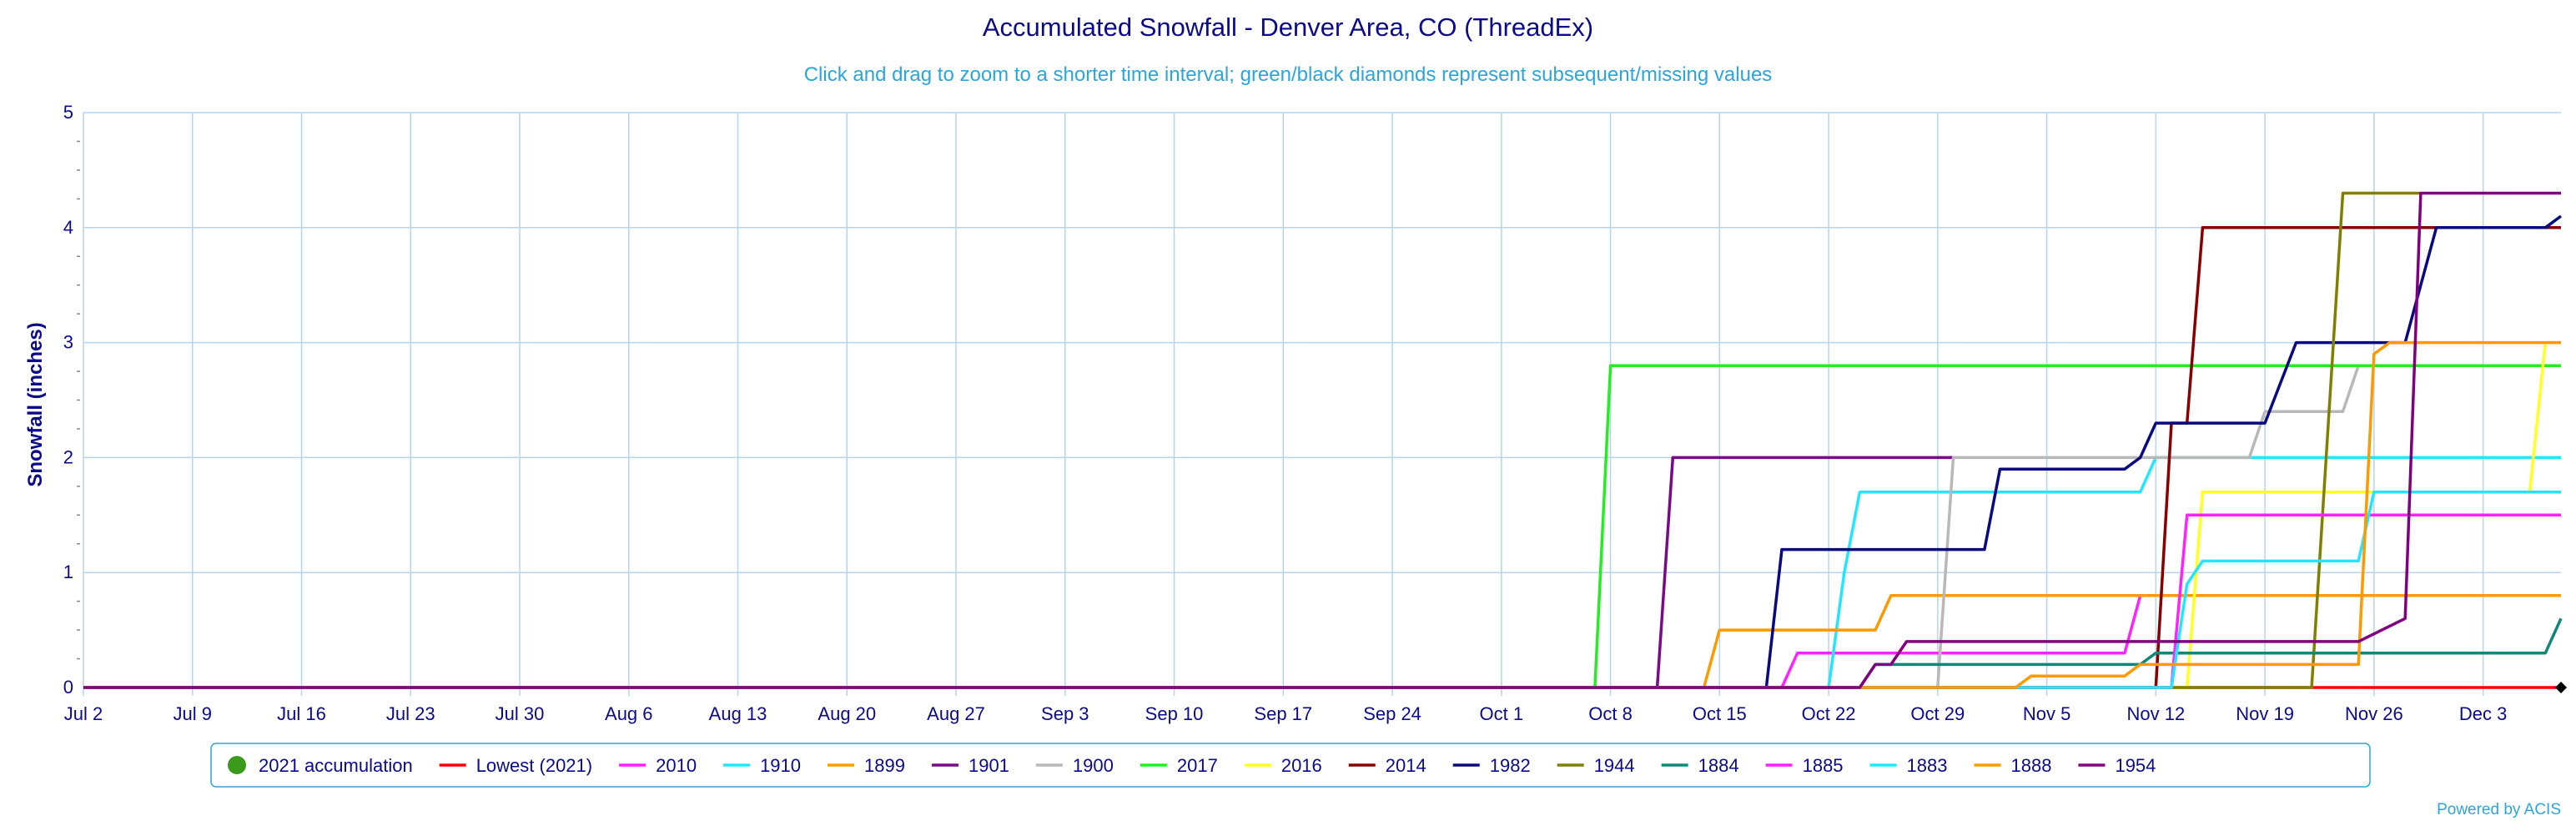 The height and width of the screenshot is (821, 2576). I want to click on legend-label: 1885, so click(1823, 765).